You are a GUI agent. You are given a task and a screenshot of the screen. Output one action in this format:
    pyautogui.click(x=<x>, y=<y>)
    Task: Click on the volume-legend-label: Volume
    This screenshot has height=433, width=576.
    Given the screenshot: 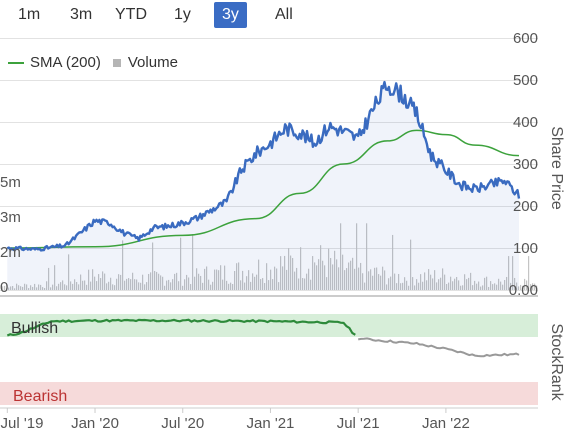 What is the action you would take?
    pyautogui.click(x=152, y=62)
    